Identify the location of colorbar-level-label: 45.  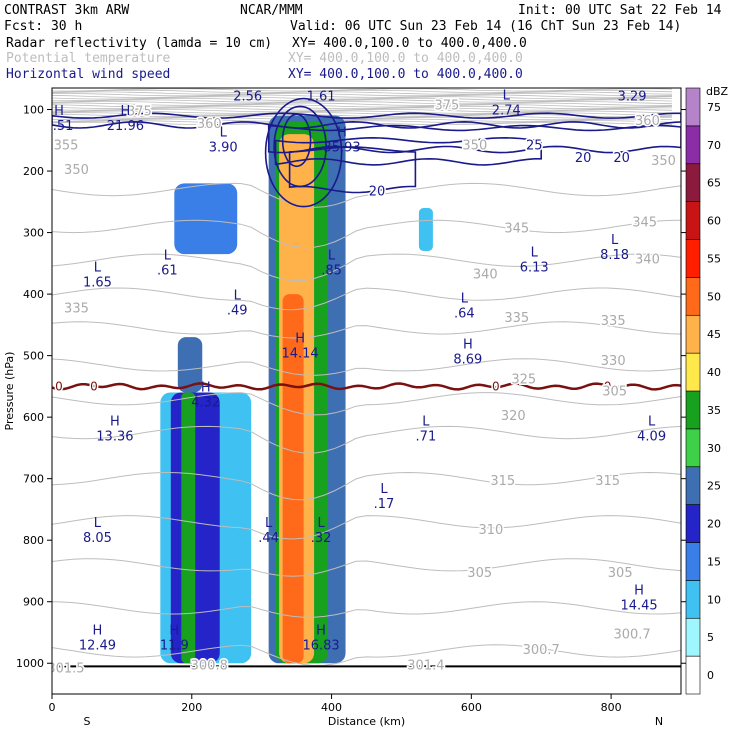
(714, 334).